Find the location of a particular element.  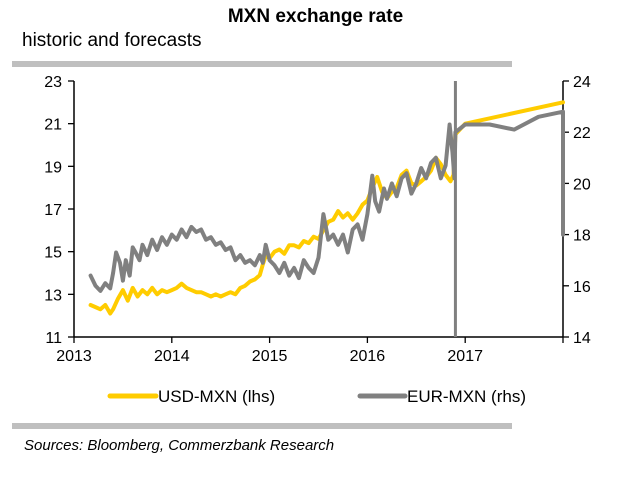

chart-subtitle: historic and forecasts is located at coordinates (112, 40).